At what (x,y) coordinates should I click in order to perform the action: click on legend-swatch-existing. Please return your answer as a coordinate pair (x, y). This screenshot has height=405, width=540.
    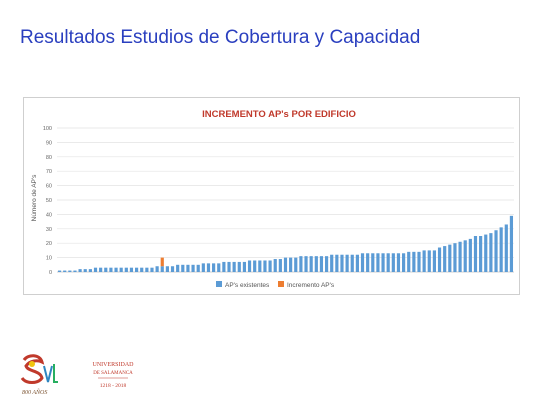
    Looking at the image, I should click on (219, 284).